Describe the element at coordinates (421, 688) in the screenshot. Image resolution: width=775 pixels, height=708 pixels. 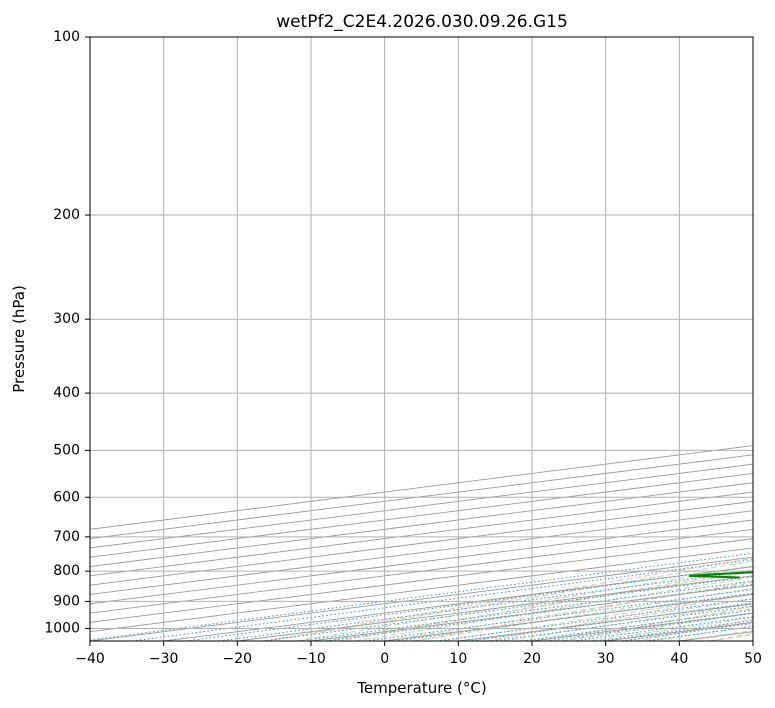
I see `x-axis-label: Temperature (°C)` at that location.